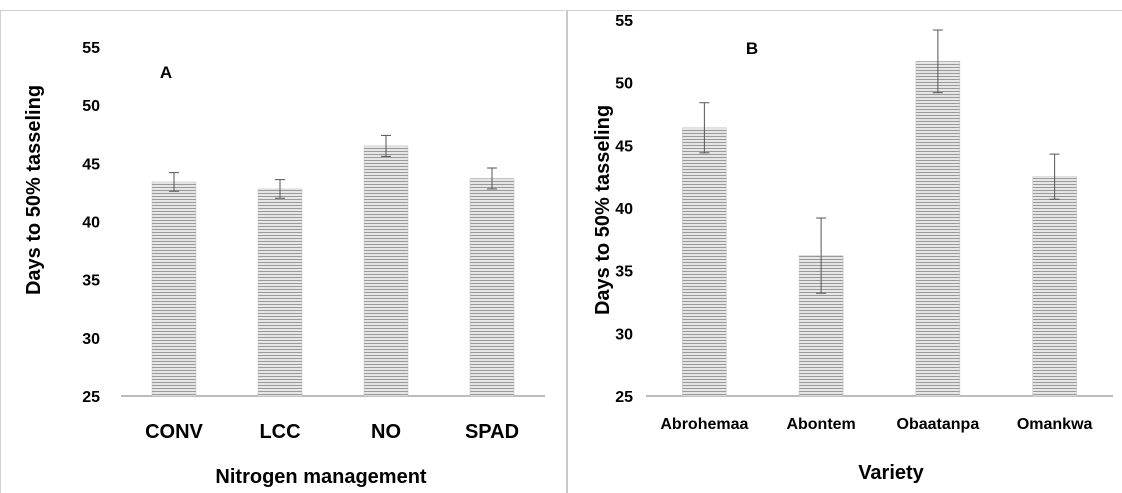 This screenshot has width=1122, height=493. I want to click on category-label: CONV, so click(174, 432).